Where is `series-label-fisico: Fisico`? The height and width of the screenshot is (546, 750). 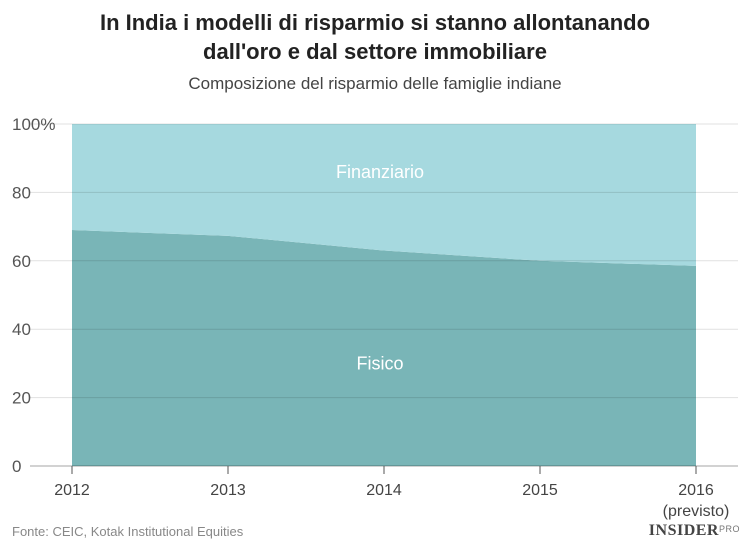
series-label-fisico: Fisico is located at coordinates (379, 363).